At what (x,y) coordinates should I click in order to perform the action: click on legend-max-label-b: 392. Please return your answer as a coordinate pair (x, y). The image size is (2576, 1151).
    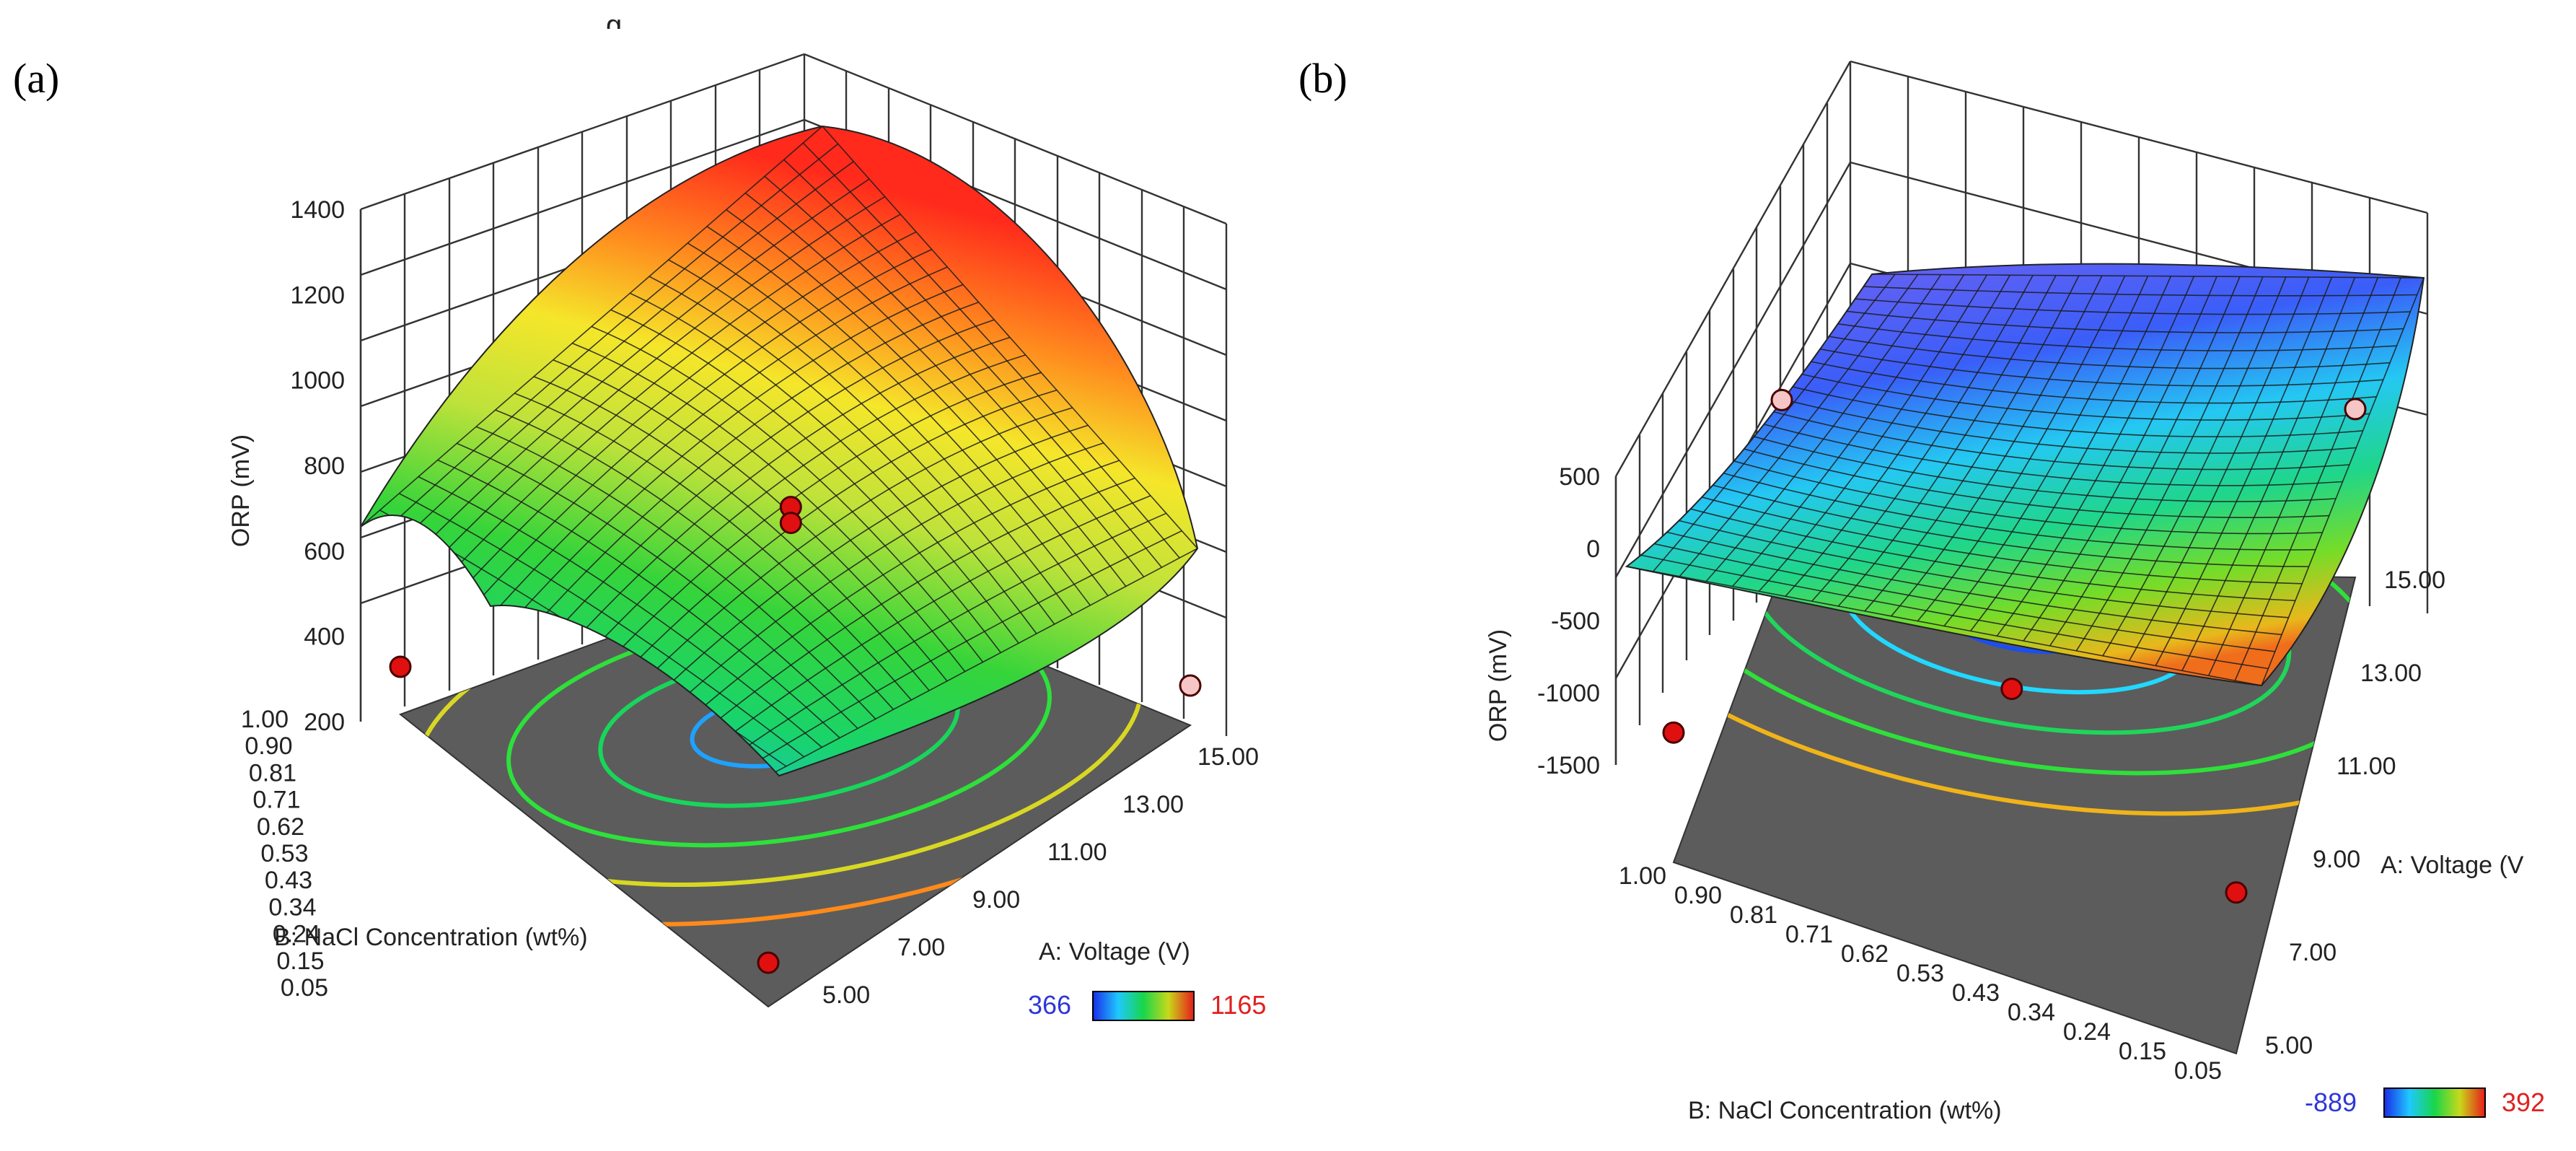
    Looking at the image, I should click on (2523, 1102).